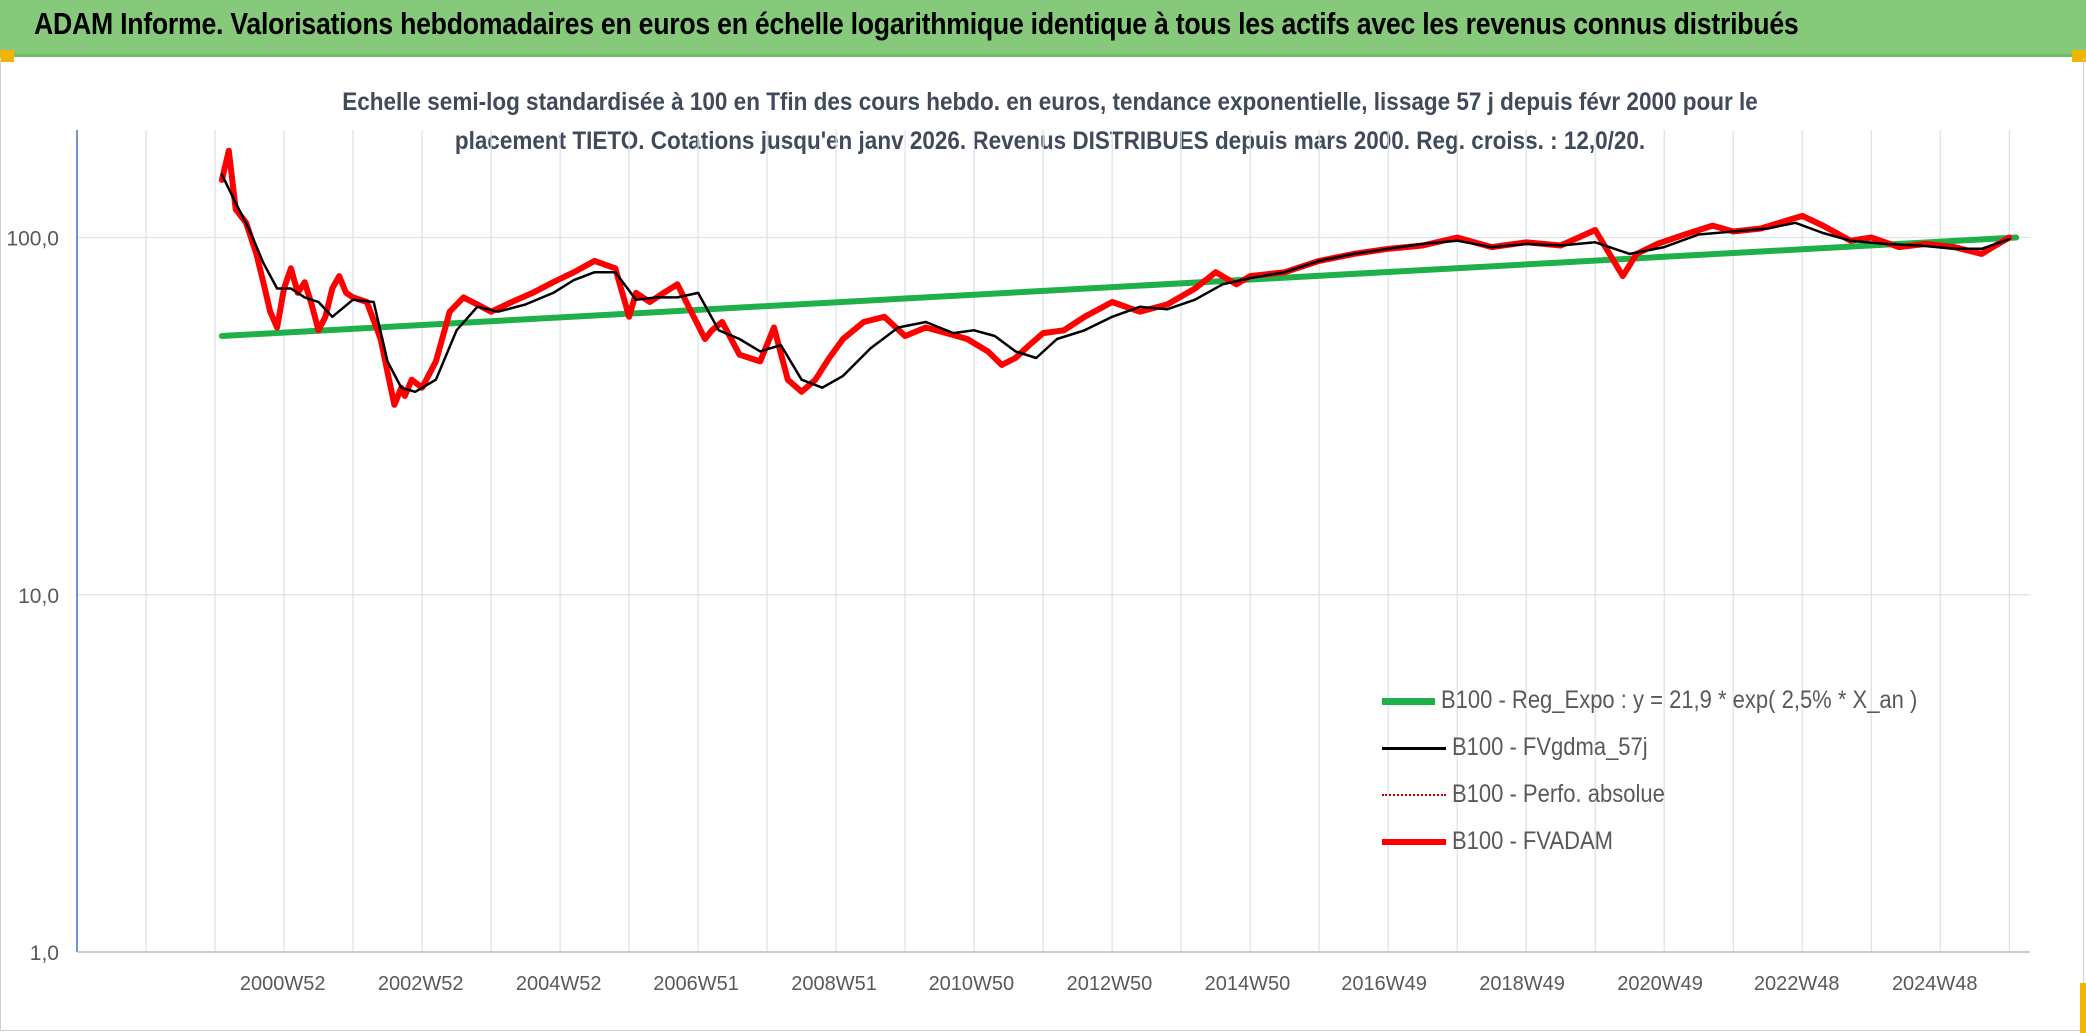 This screenshot has width=2086, height=1033. I want to click on legend-swatch-fvgdma, so click(1414, 748).